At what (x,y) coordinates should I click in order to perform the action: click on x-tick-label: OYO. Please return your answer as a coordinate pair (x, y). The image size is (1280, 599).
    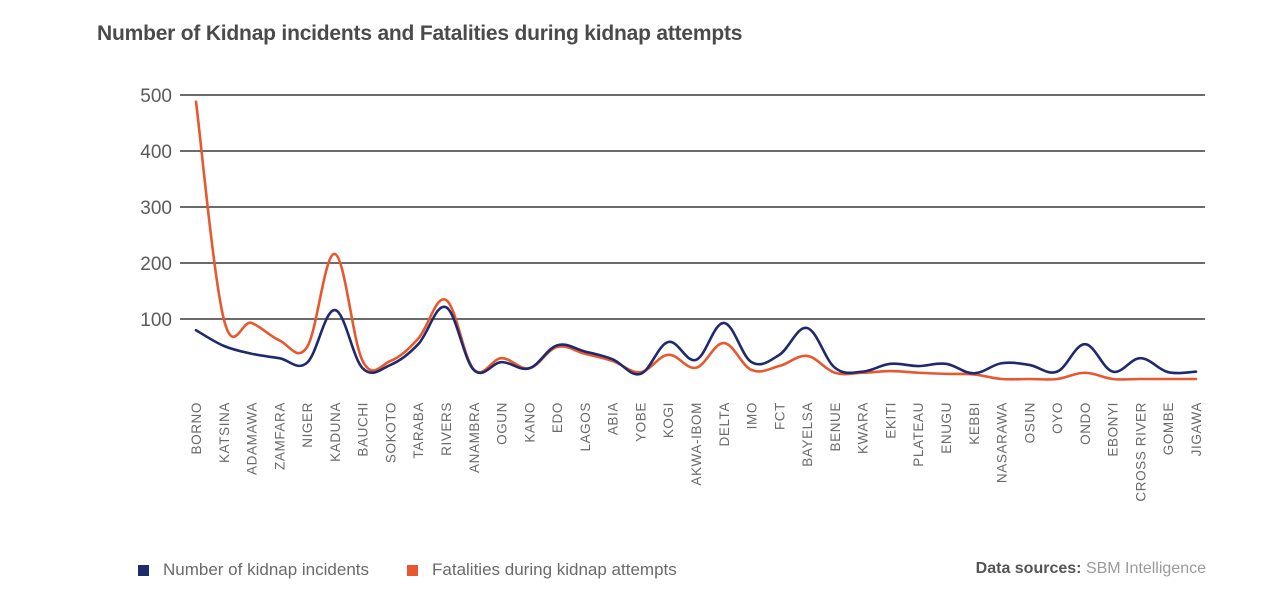
    Looking at the image, I should click on (1057, 418).